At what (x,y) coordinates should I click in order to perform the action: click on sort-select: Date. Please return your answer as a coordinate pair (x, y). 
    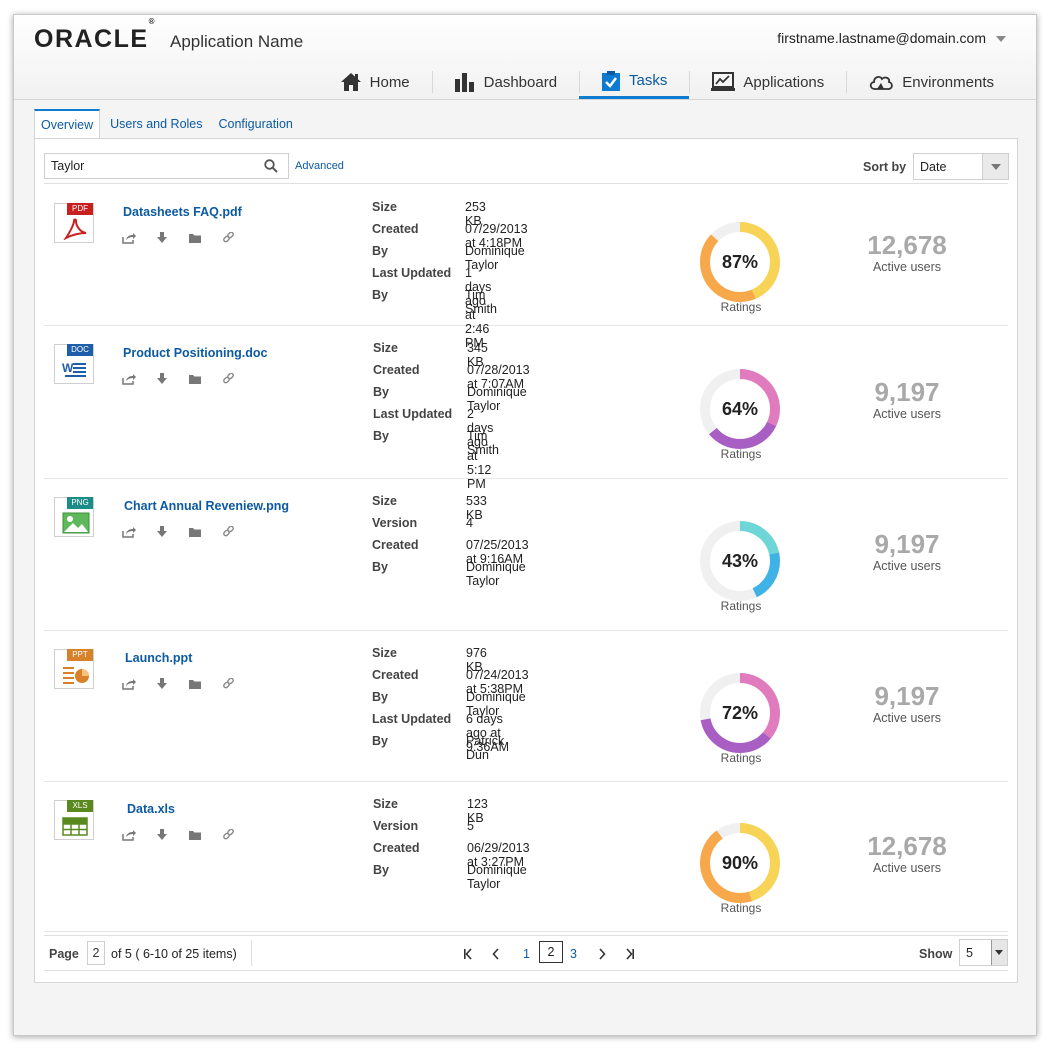
    Looking at the image, I should click on (961, 166).